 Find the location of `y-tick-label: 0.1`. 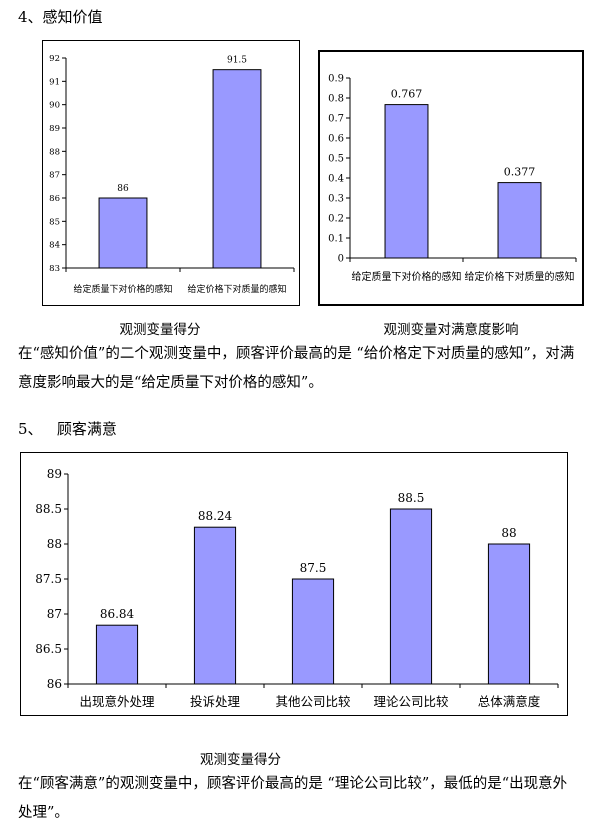

y-tick-label: 0.1 is located at coordinates (336, 239).